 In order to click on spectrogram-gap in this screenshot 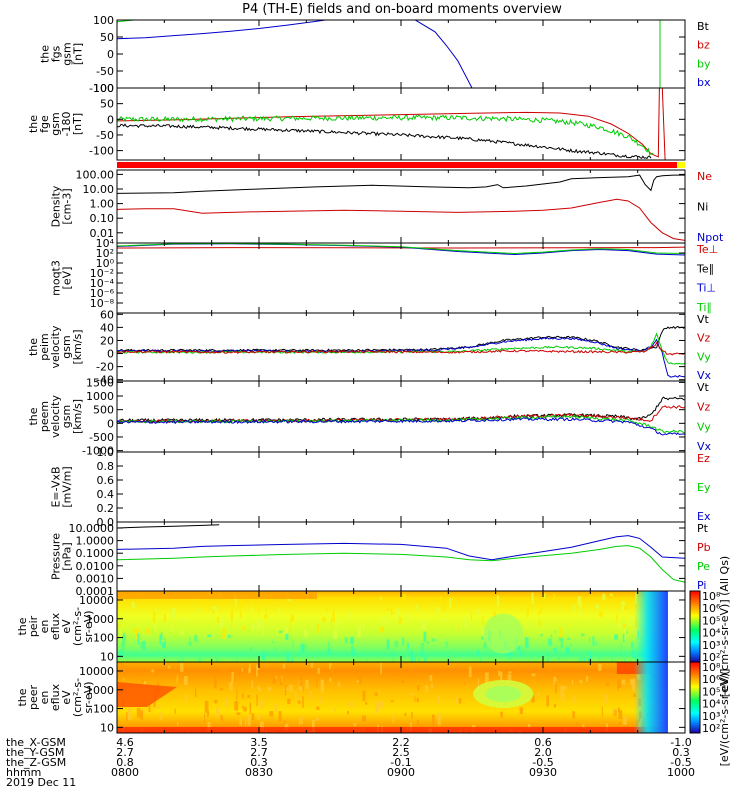, I will do `click(676, 697)`.